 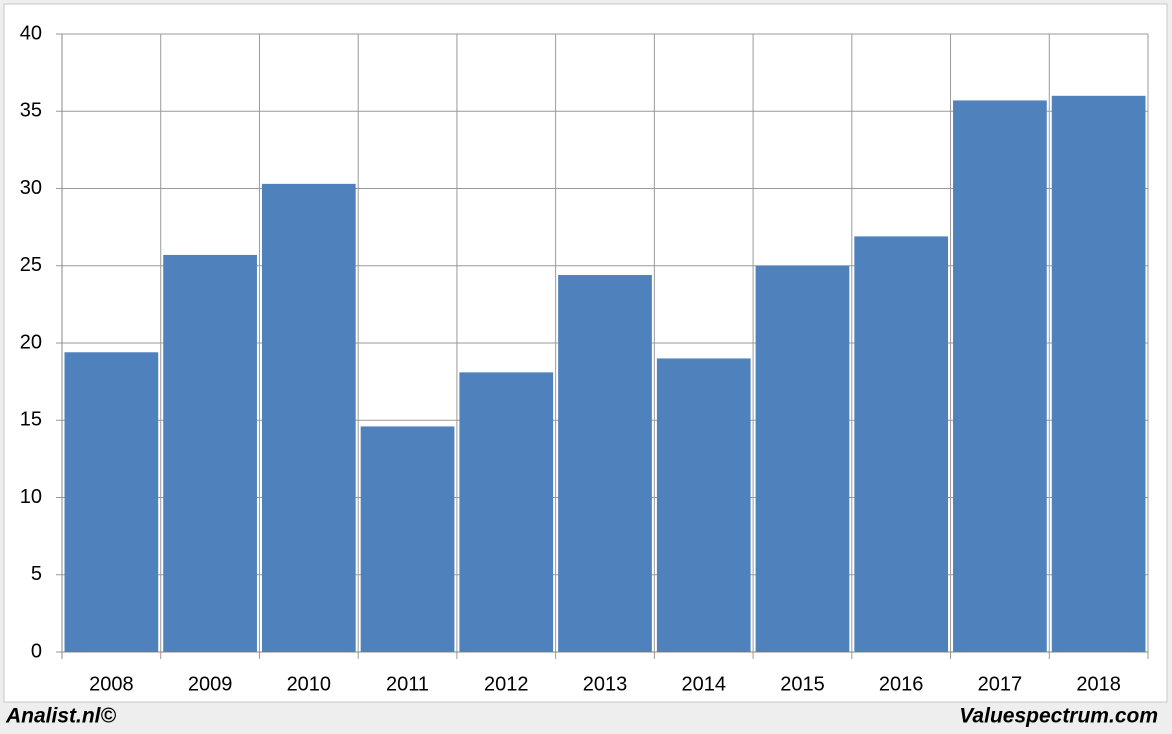 I want to click on x-tick-label: 2017, so click(x=1000, y=684).